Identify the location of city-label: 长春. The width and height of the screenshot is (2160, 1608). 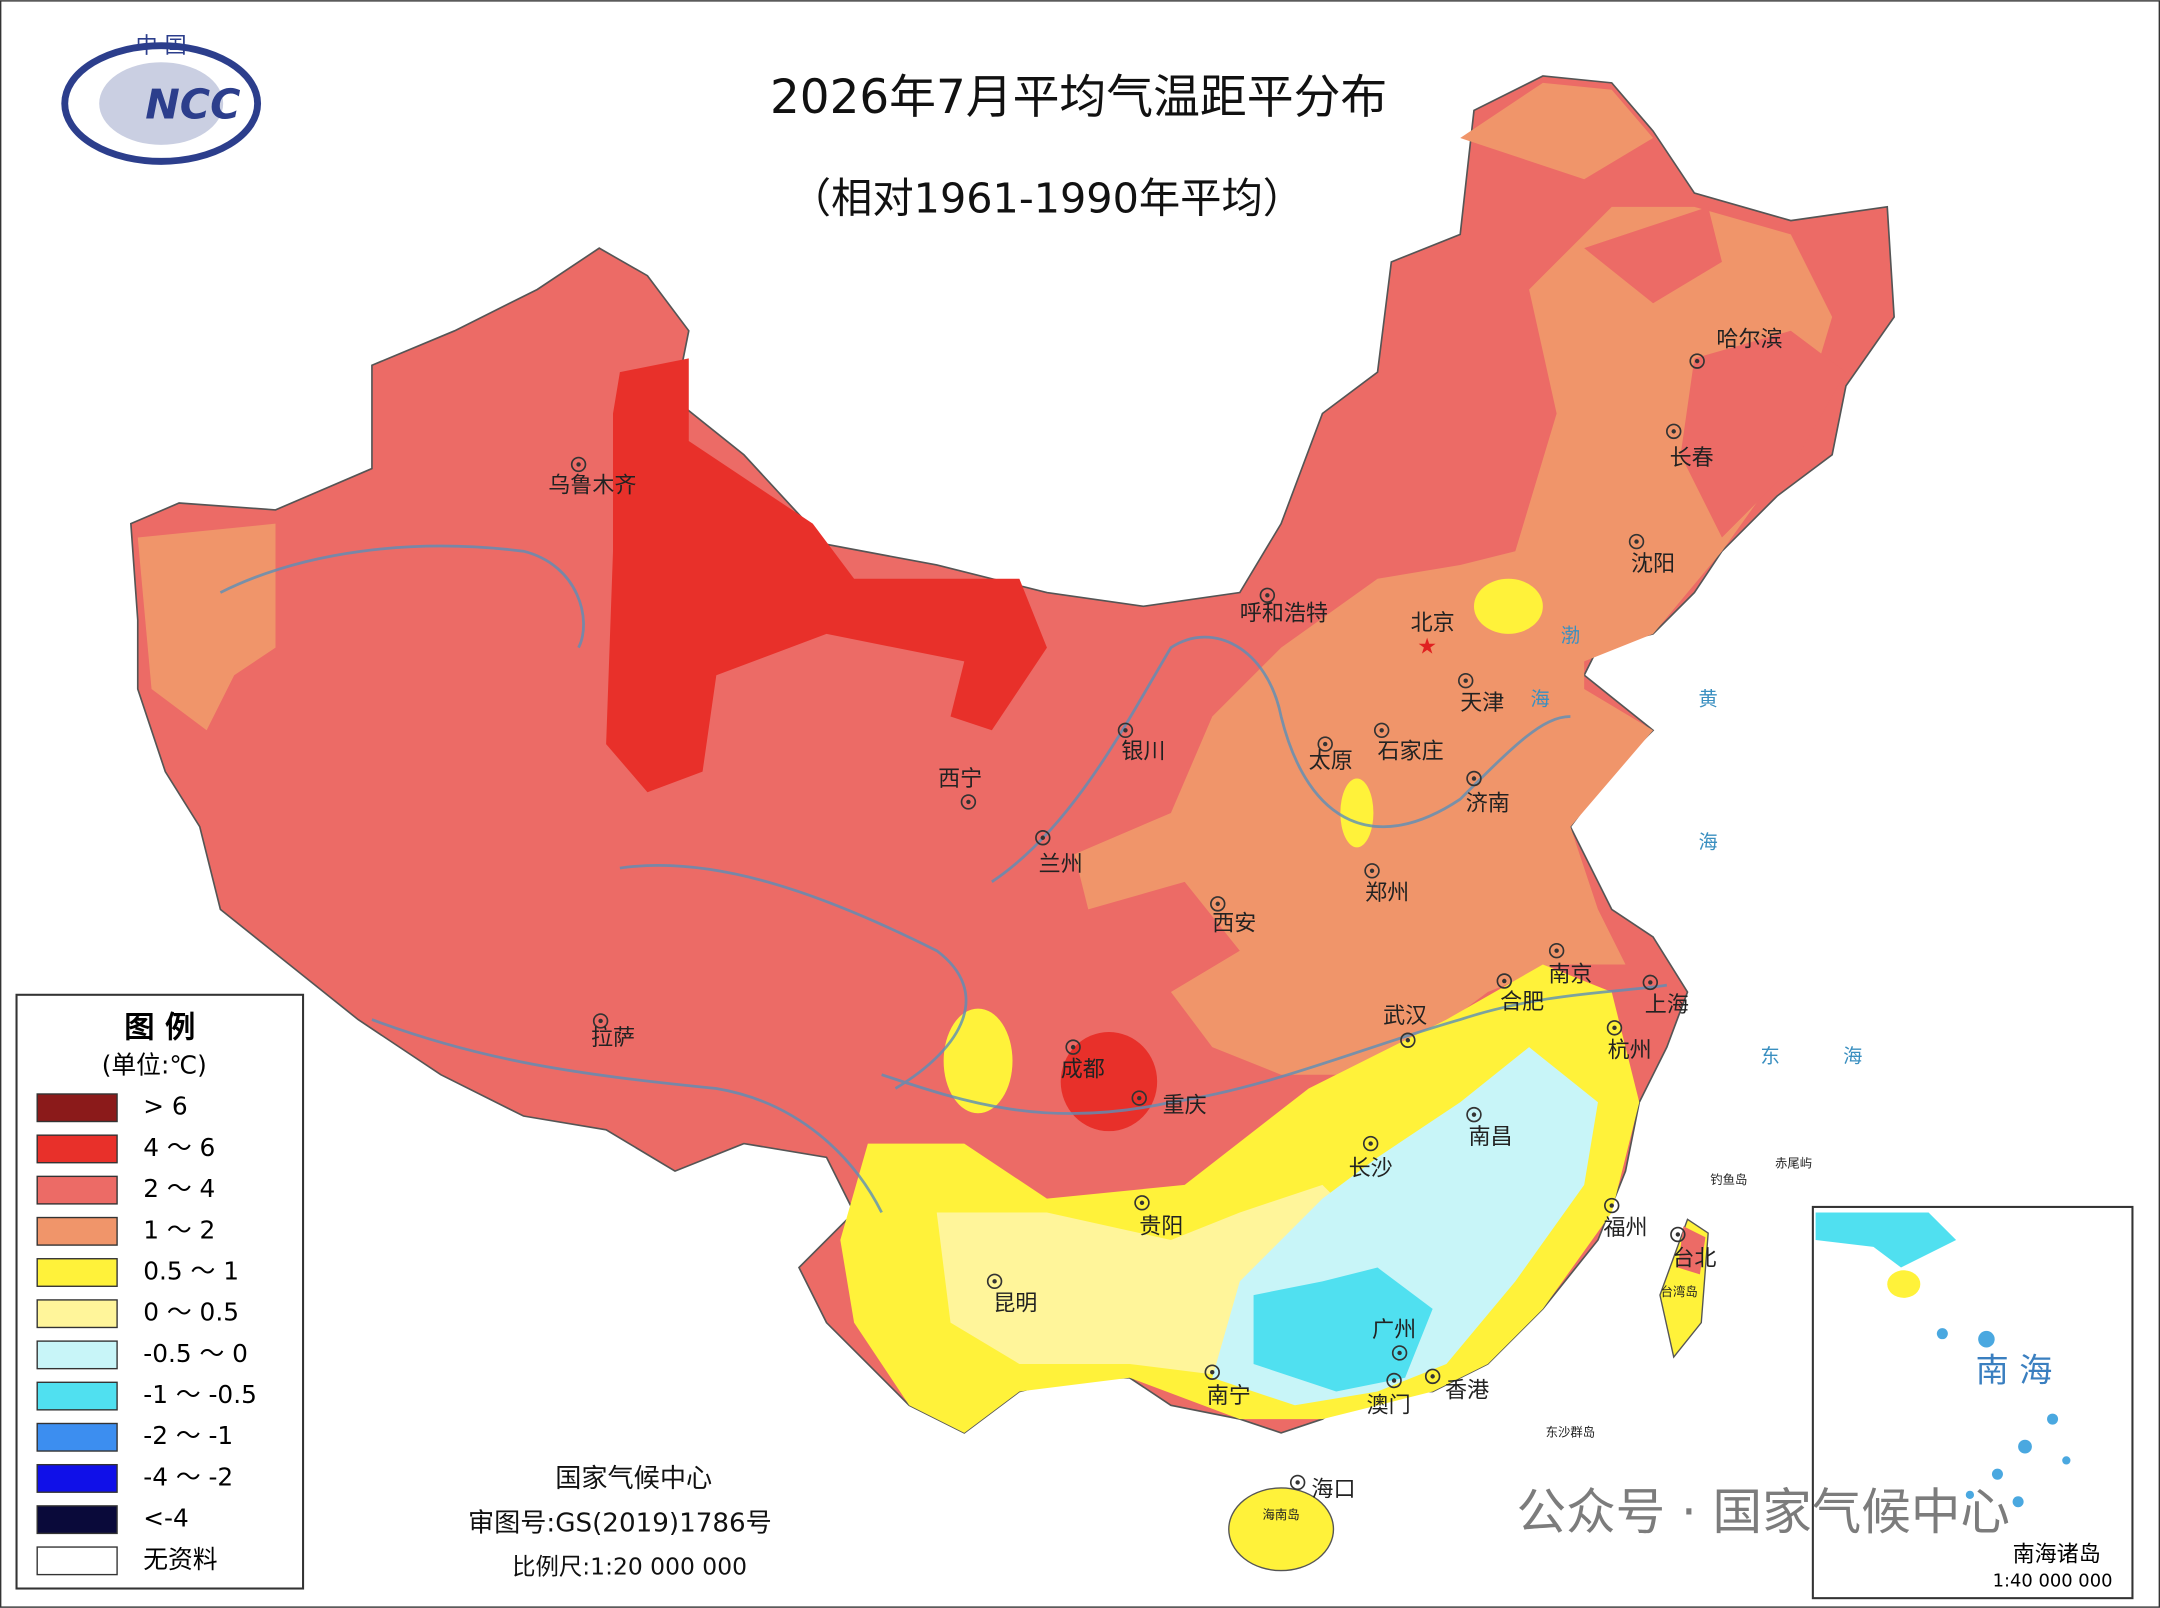
(1692, 458).